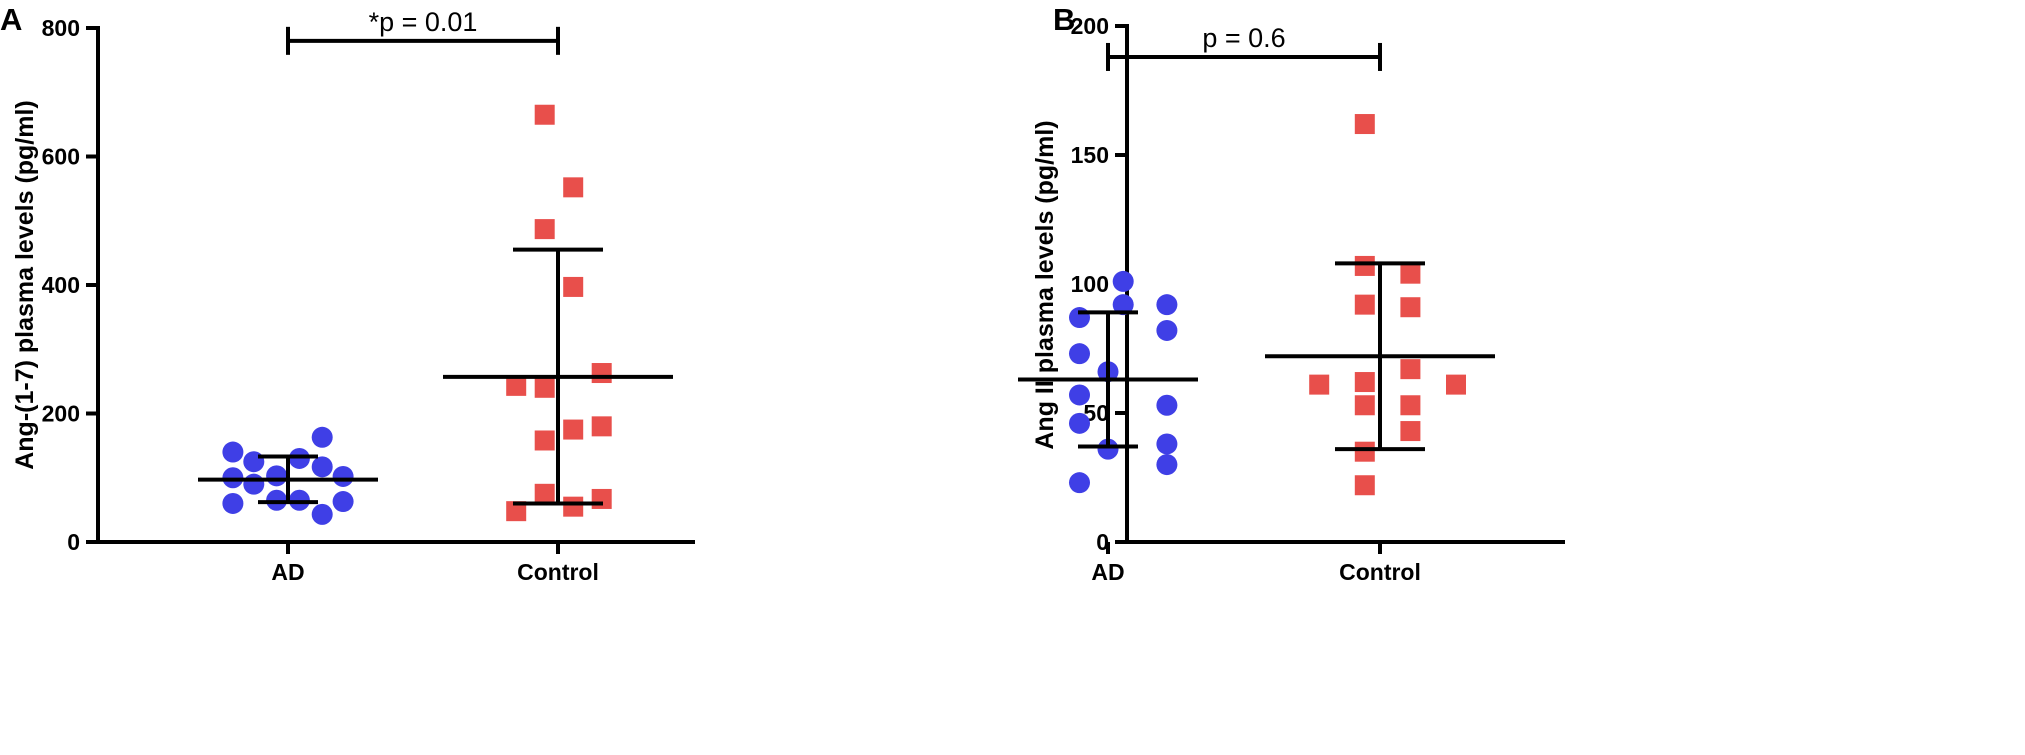 The height and width of the screenshot is (755, 2025). I want to click on panel-a-x-tick-label-ad: AD, so click(287, 572).